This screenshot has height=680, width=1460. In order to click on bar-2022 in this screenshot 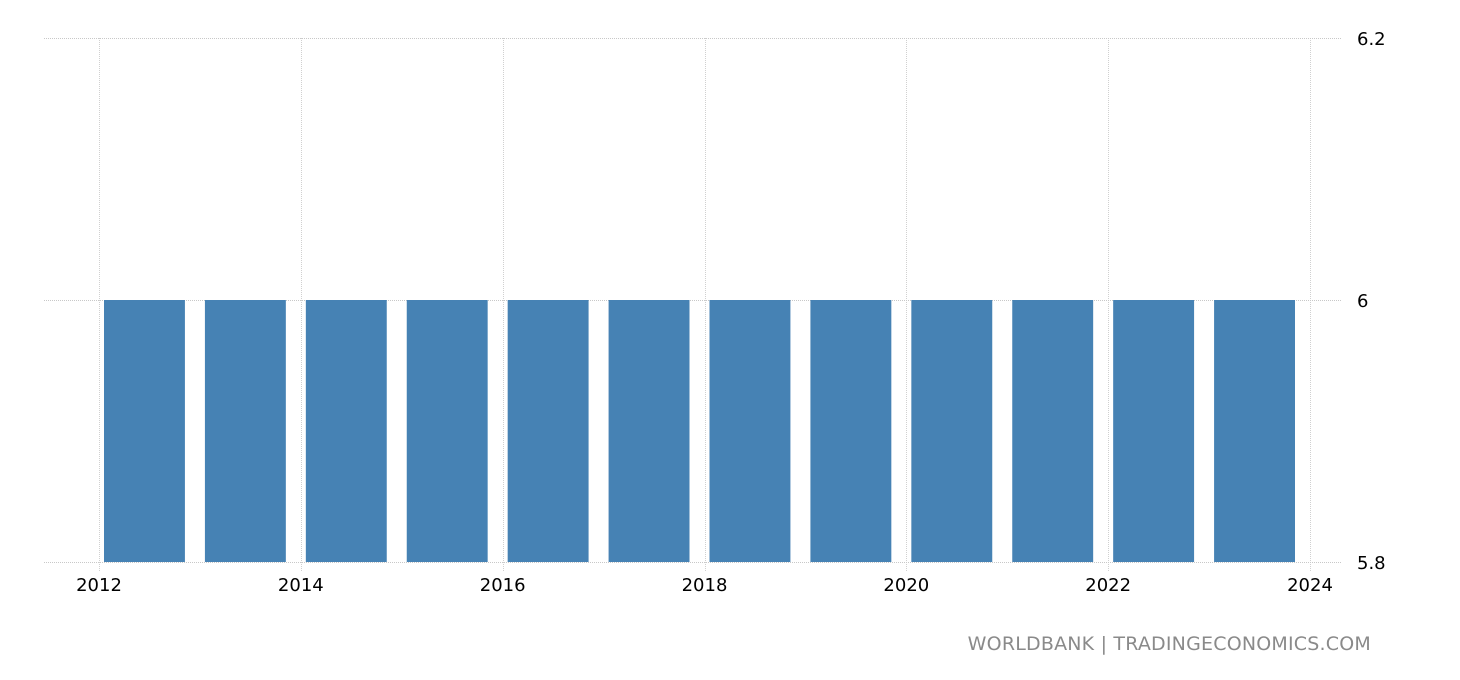, I will do `click(1154, 431)`.